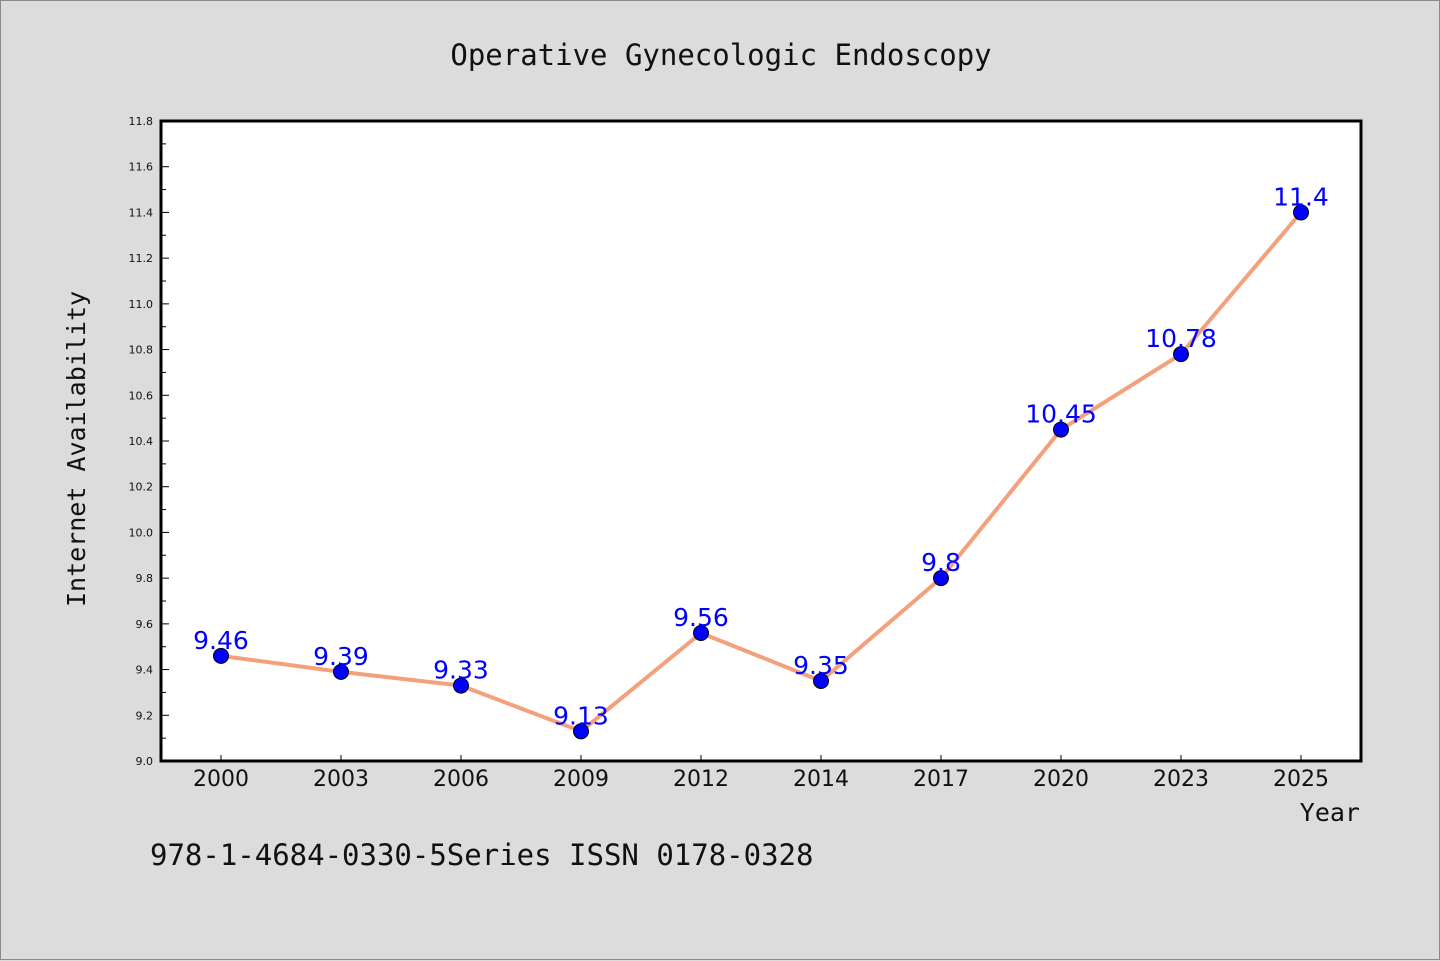 This screenshot has width=1440, height=961. What do you see at coordinates (701, 617) in the screenshot?
I see `data-label: 9.56` at bounding box center [701, 617].